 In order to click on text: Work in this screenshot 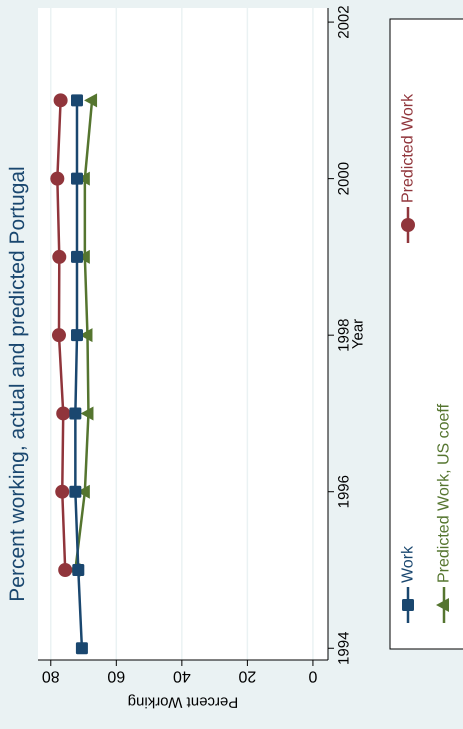, I will do `click(408, 563)`.